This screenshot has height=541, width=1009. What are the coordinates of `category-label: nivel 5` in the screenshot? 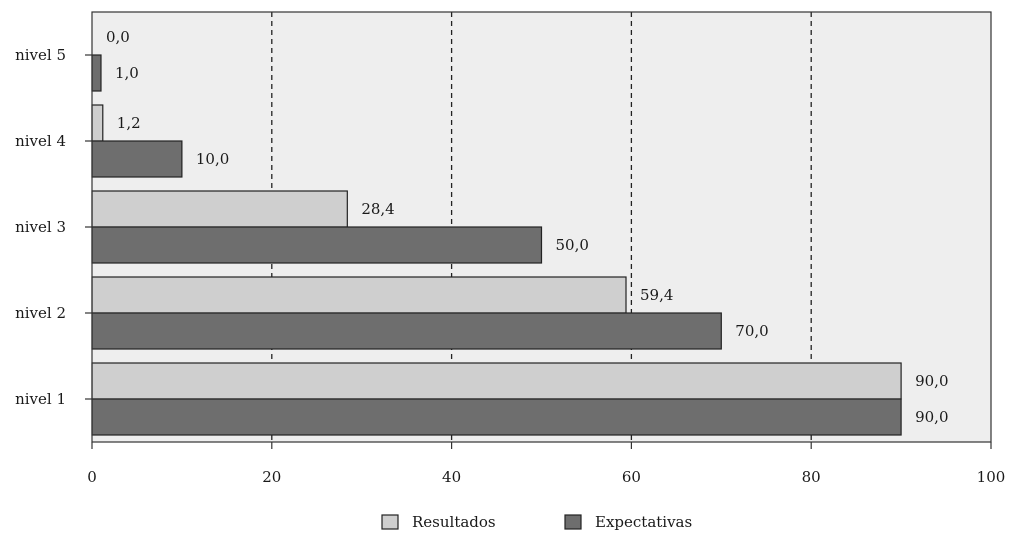 It's located at (40, 55).